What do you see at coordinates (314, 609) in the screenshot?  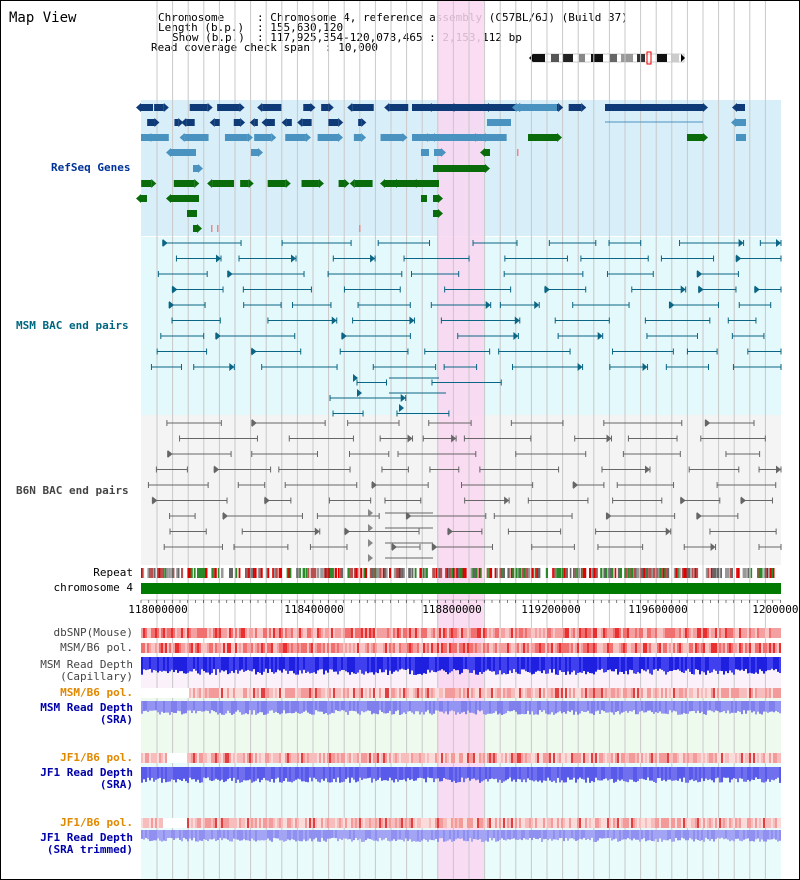 I see `axis-tick-1: 118400000` at bounding box center [314, 609].